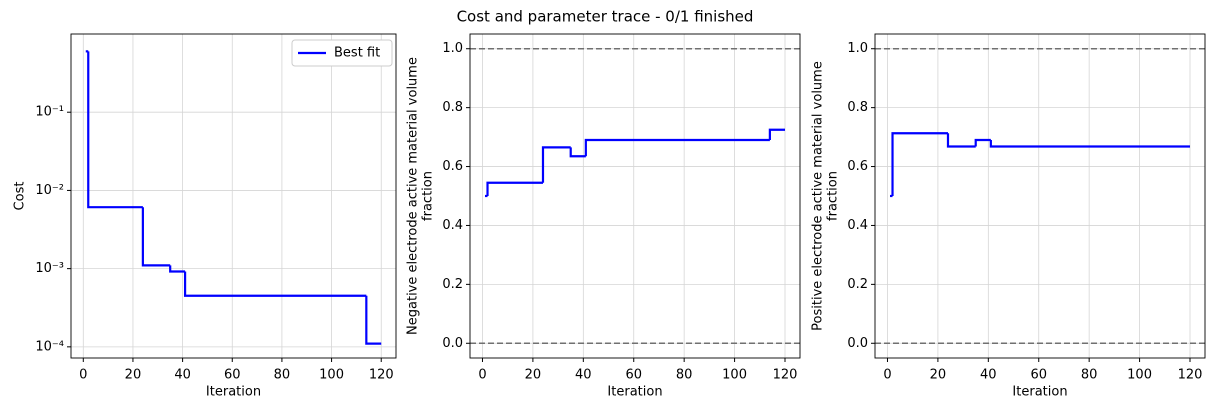 Image resolution: width=1211 pixels, height=411 pixels. I want to click on y-tick-label: 10⁻¹, so click(49, 112).